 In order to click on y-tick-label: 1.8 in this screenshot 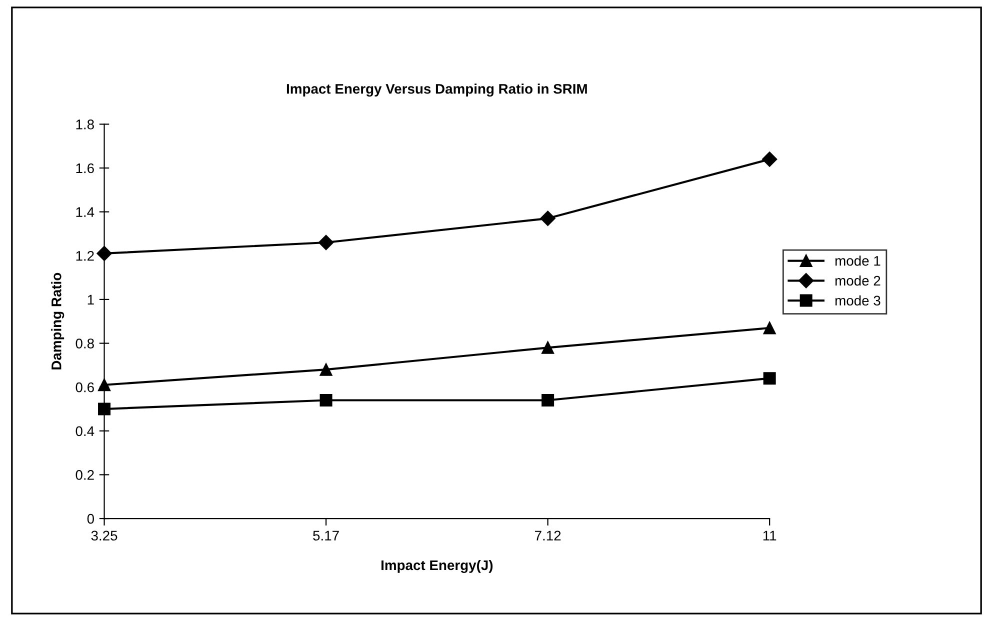, I will do `click(85, 125)`.